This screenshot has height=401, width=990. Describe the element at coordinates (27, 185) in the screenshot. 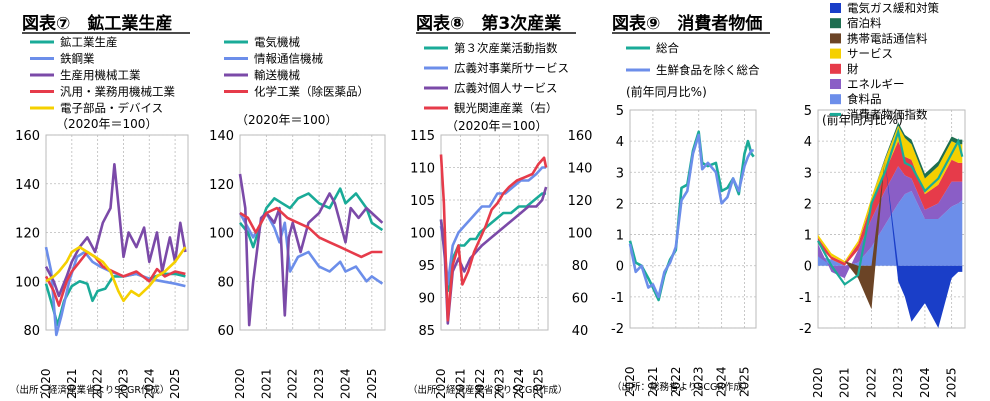

I see `c7a-ytick: 140` at that location.